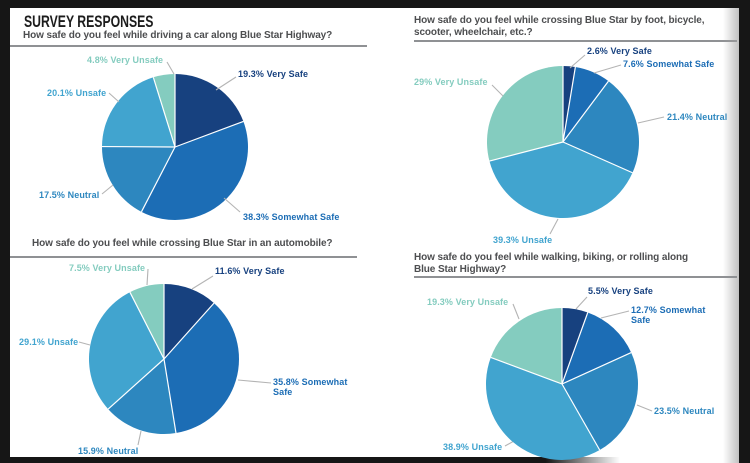  Describe the element at coordinates (273, 74) in the screenshot. I see `slice-label-very-safe: 19.3% Very Safe` at that location.